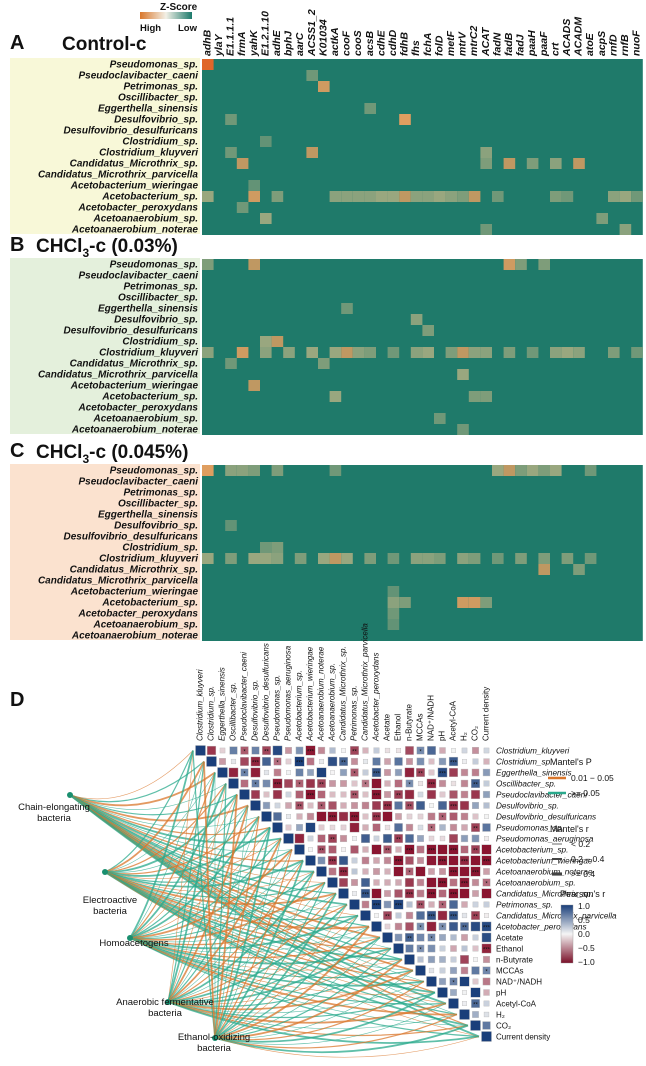 This screenshot has height=1066, width=646. I want to click on gene-label: cooS, so click(358, 43).